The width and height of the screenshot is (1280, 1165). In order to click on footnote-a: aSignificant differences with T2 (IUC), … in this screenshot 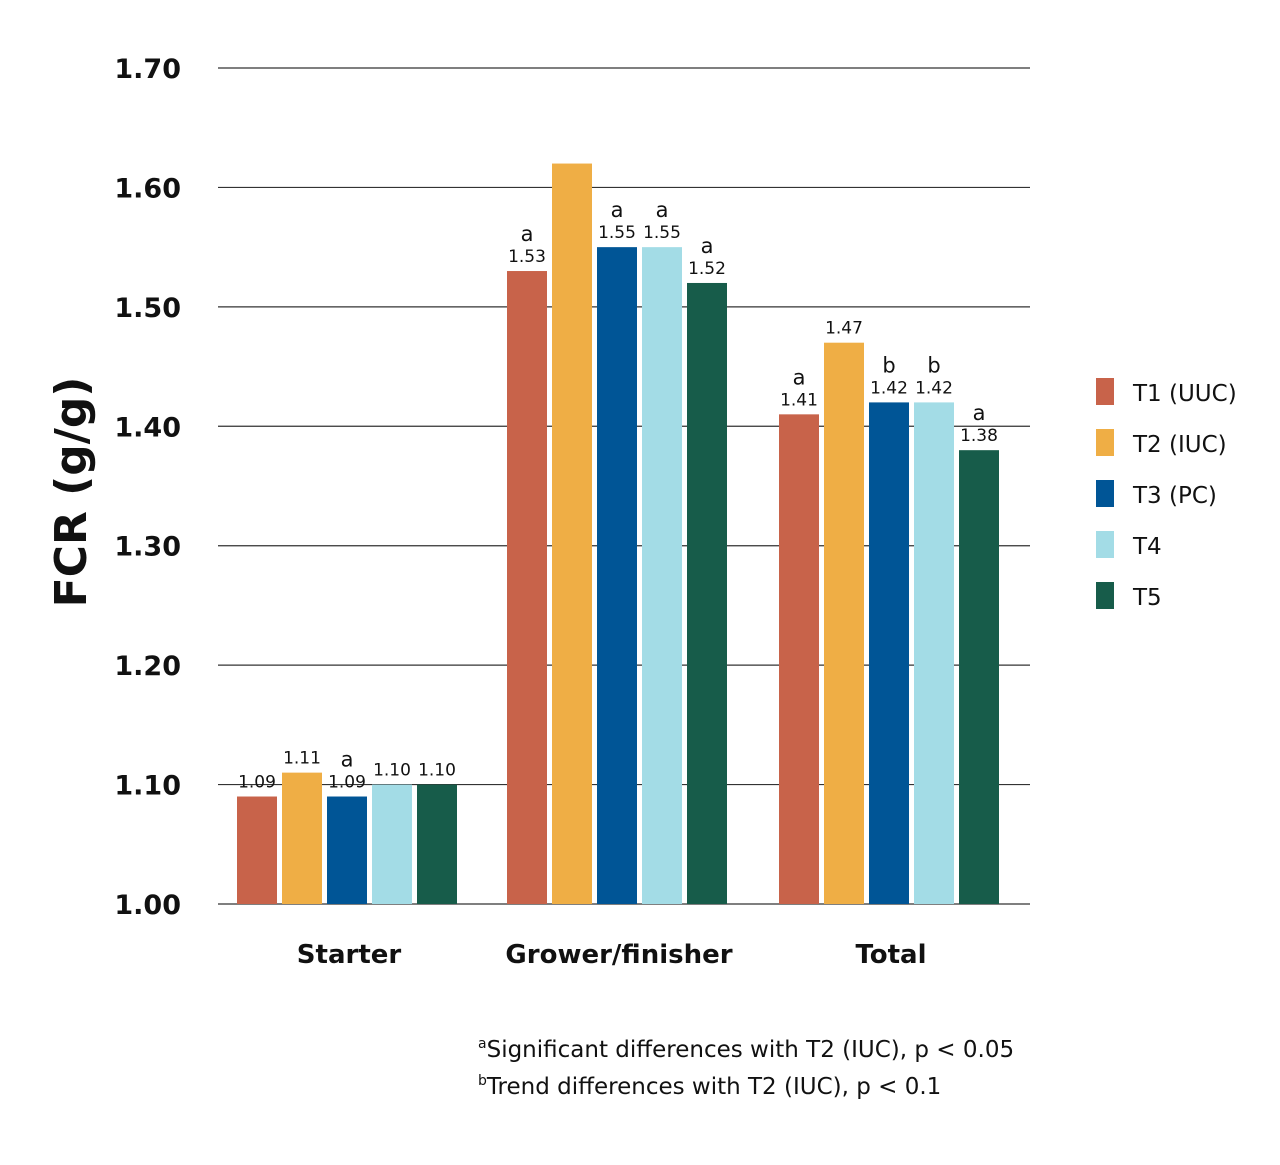, I will do `click(746, 1049)`.